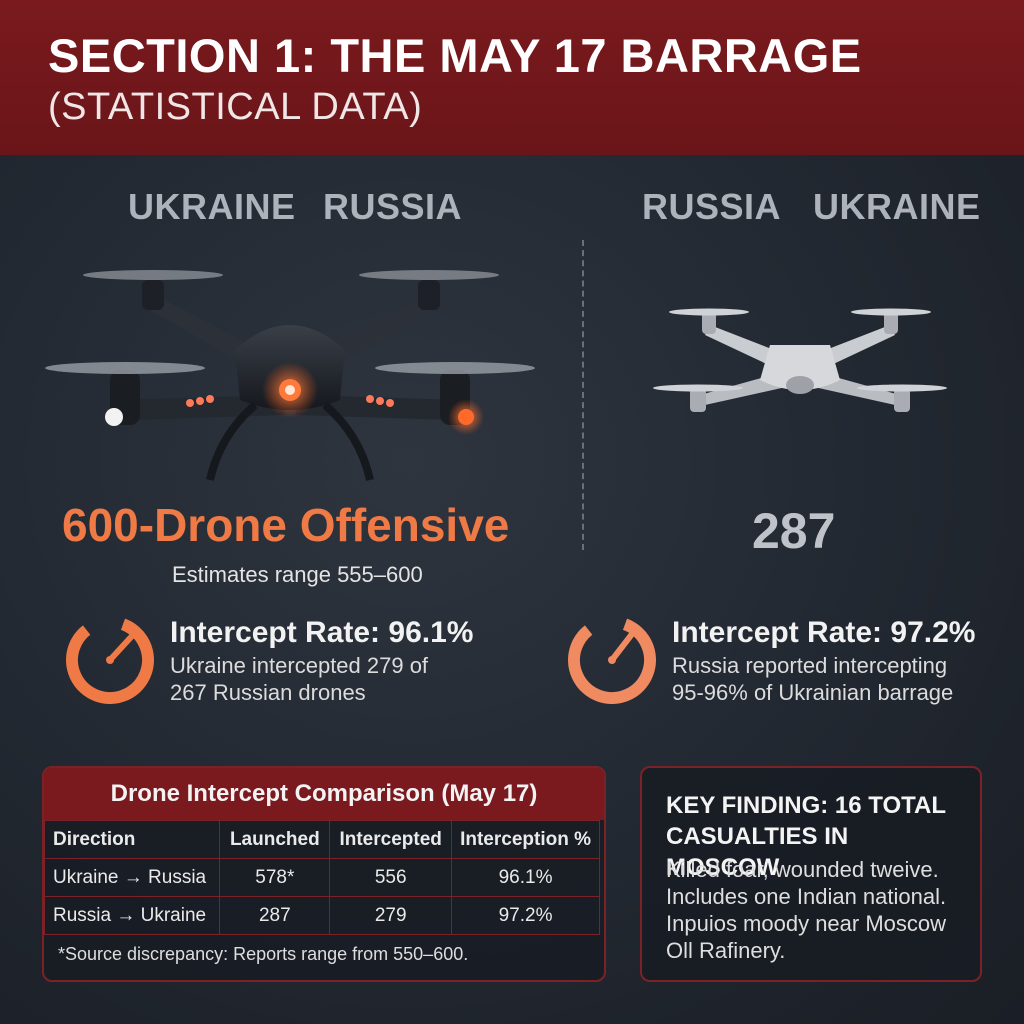 The height and width of the screenshot is (1024, 1024). I want to click on right-intercept-desc-2: 95-96% of Ukrainian barrage, so click(813, 692).